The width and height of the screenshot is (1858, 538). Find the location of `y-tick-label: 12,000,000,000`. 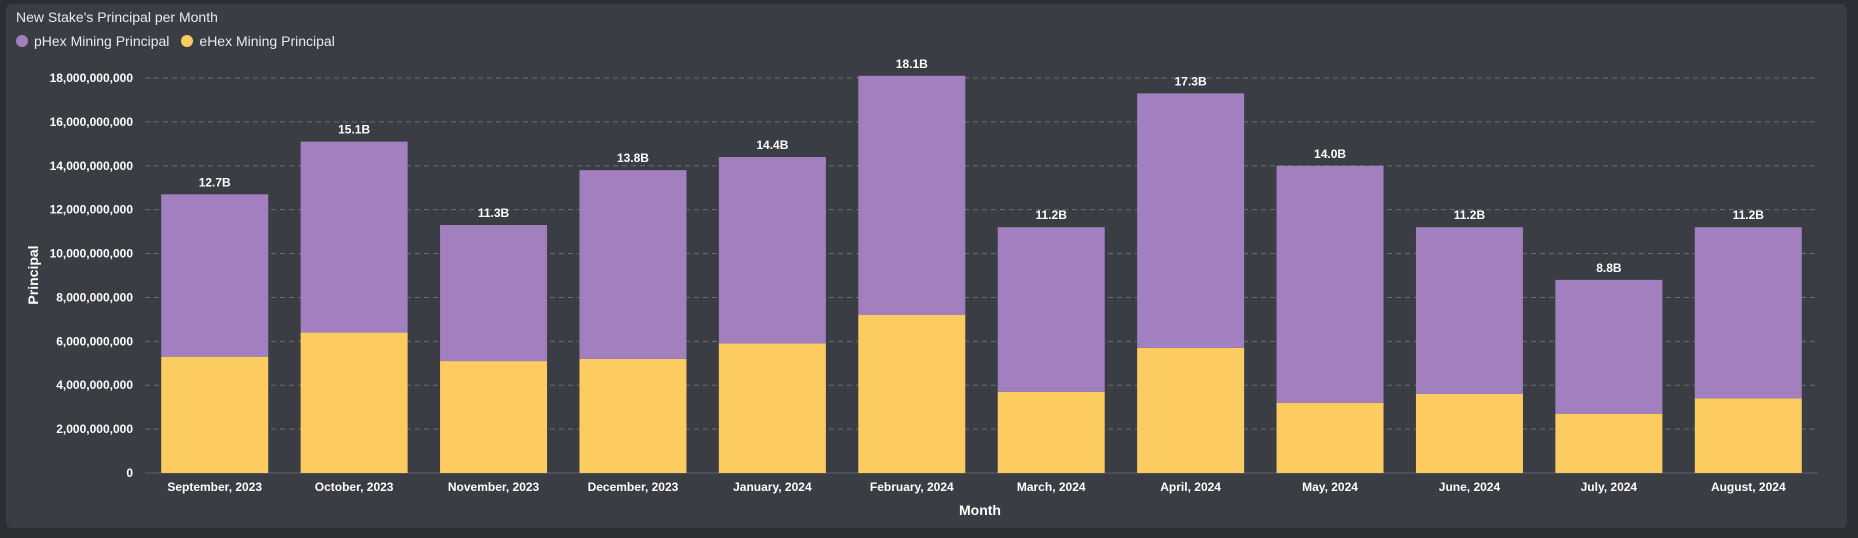

y-tick-label: 12,000,000,000 is located at coordinates (92, 210).